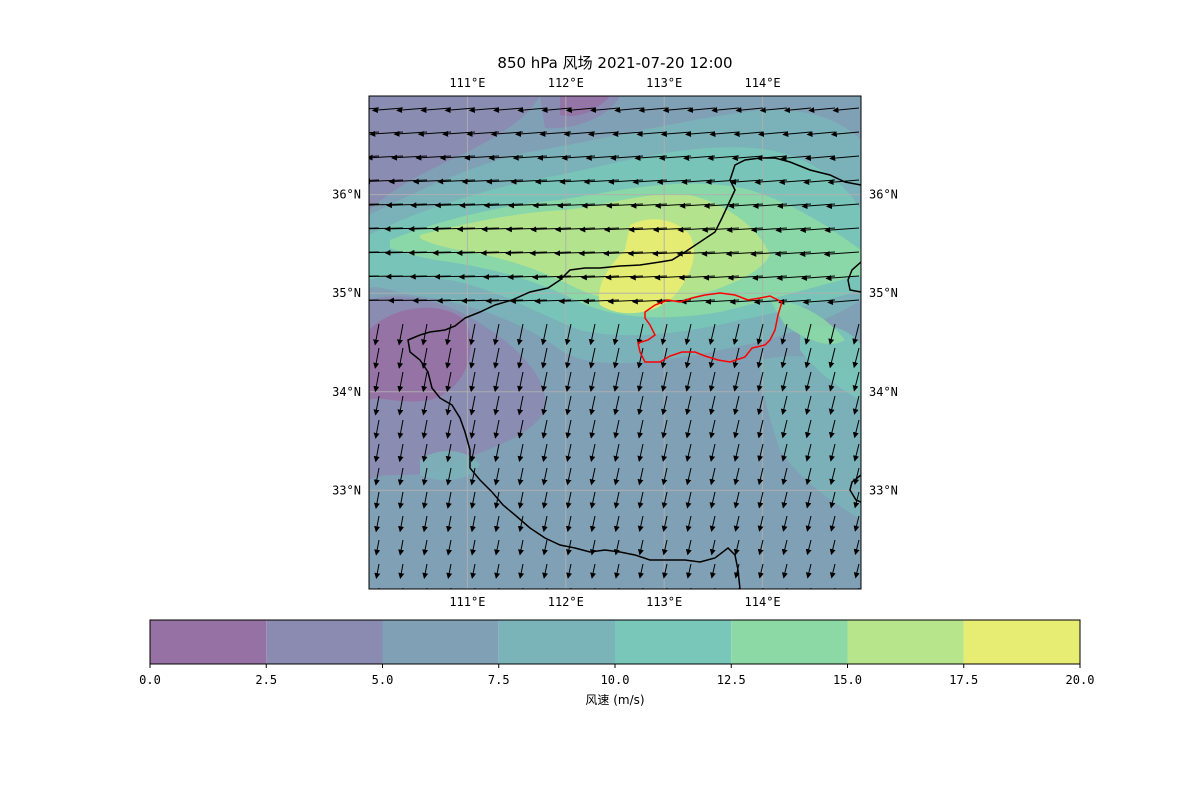  I want to click on left-lat-label: 35°N, so click(346, 293).